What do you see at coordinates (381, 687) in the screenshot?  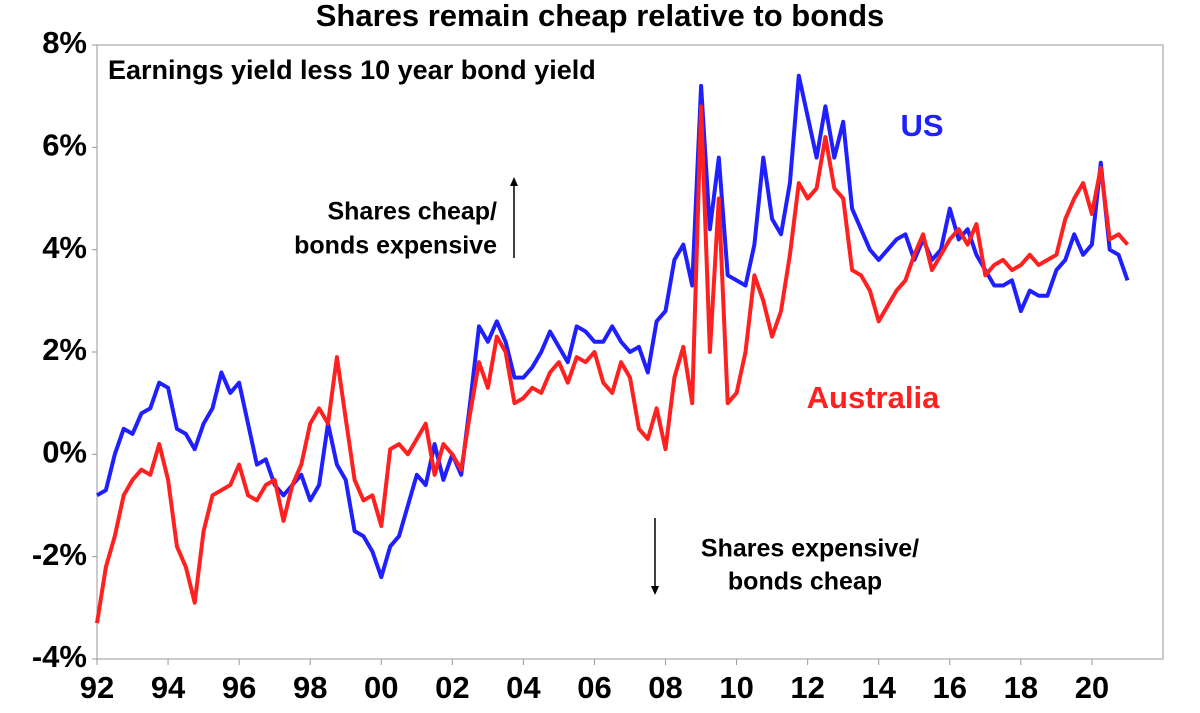 I see `x-tick-label: 00` at bounding box center [381, 687].